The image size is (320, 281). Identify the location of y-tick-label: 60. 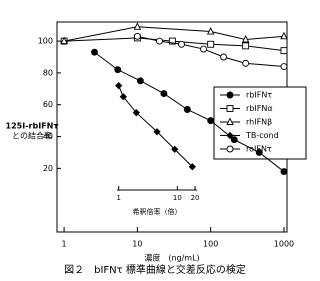
(48, 104).